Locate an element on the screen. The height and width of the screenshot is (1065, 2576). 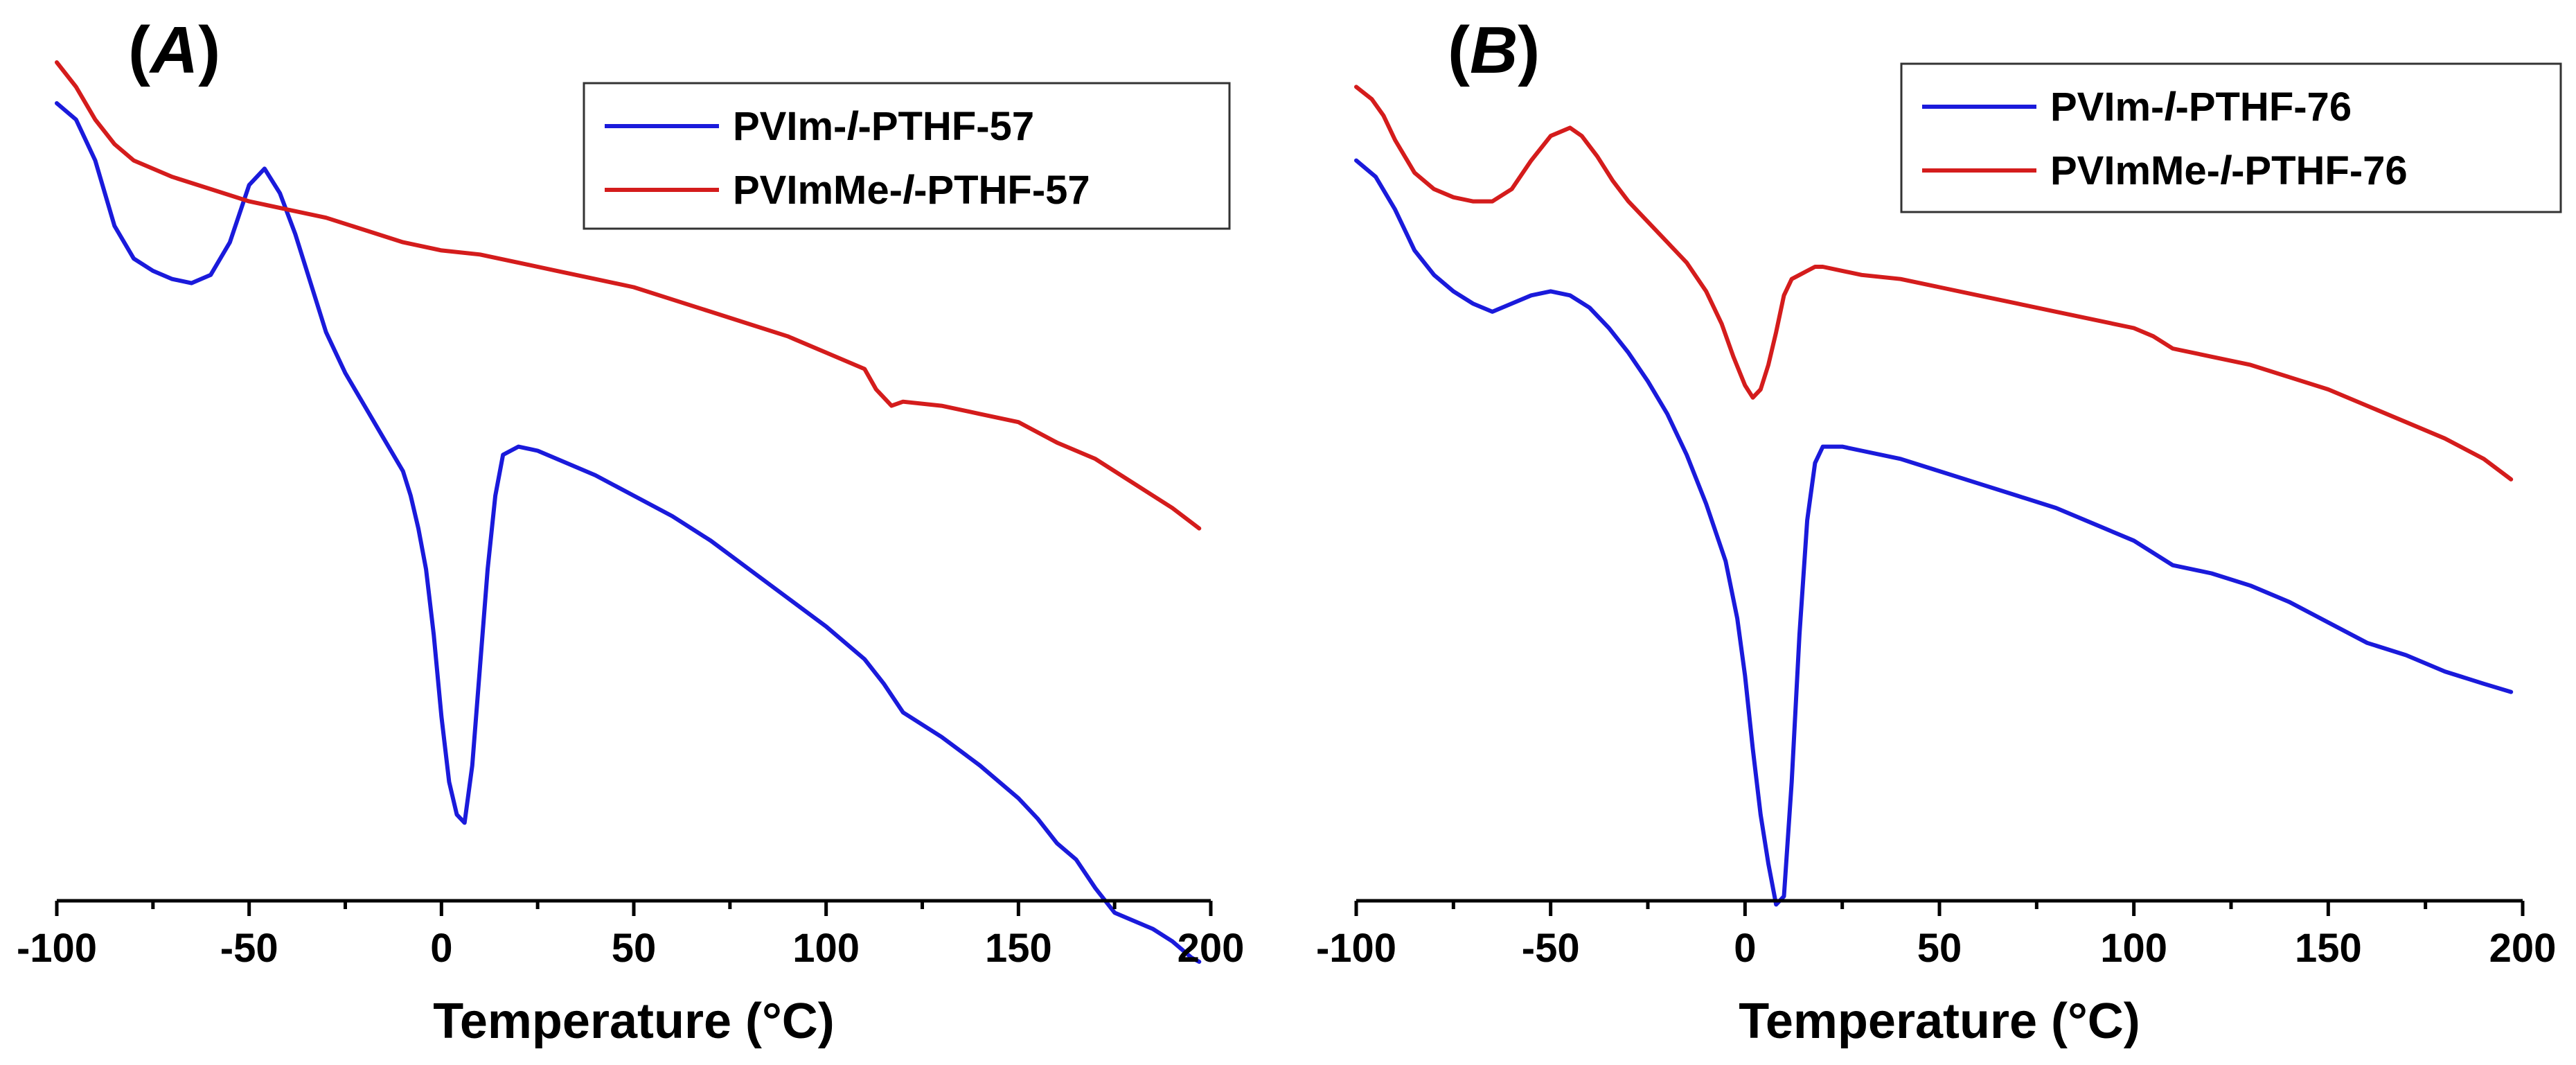
legend-entry-label: PVImMe-l-PTHF-57 is located at coordinates (911, 190).